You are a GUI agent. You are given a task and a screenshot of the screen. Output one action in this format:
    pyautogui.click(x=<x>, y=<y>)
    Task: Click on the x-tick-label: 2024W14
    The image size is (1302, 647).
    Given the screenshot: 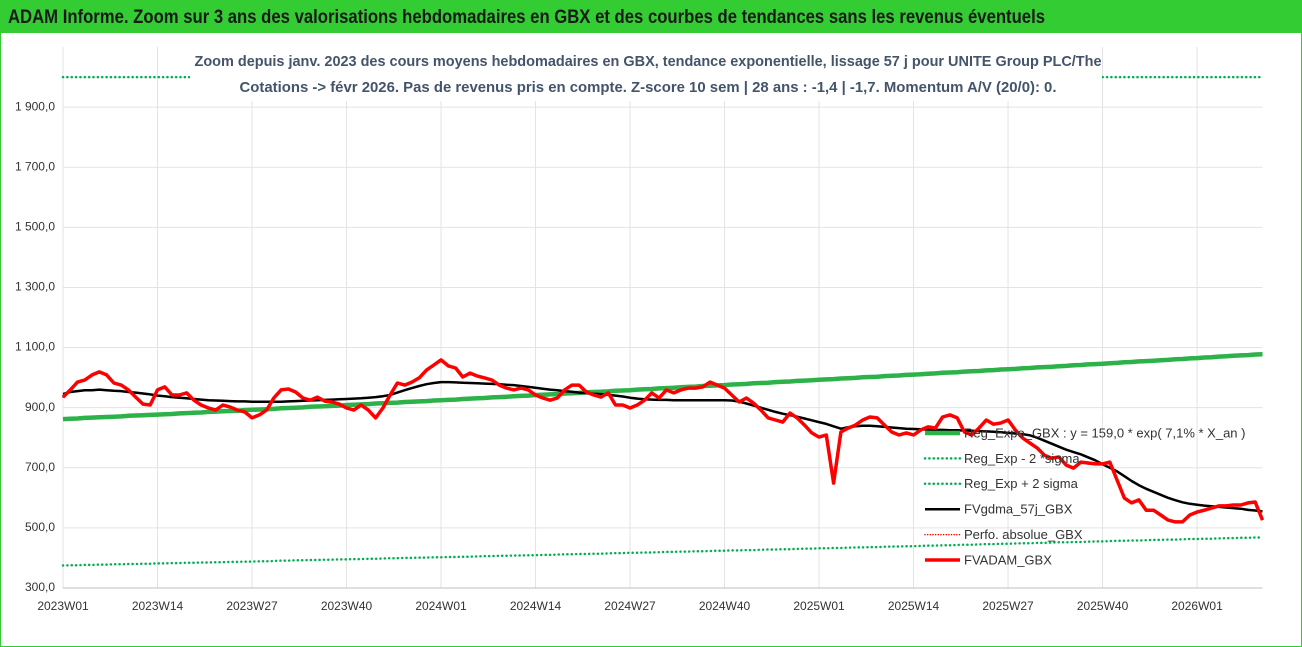 What is the action you would take?
    pyautogui.click(x=536, y=606)
    